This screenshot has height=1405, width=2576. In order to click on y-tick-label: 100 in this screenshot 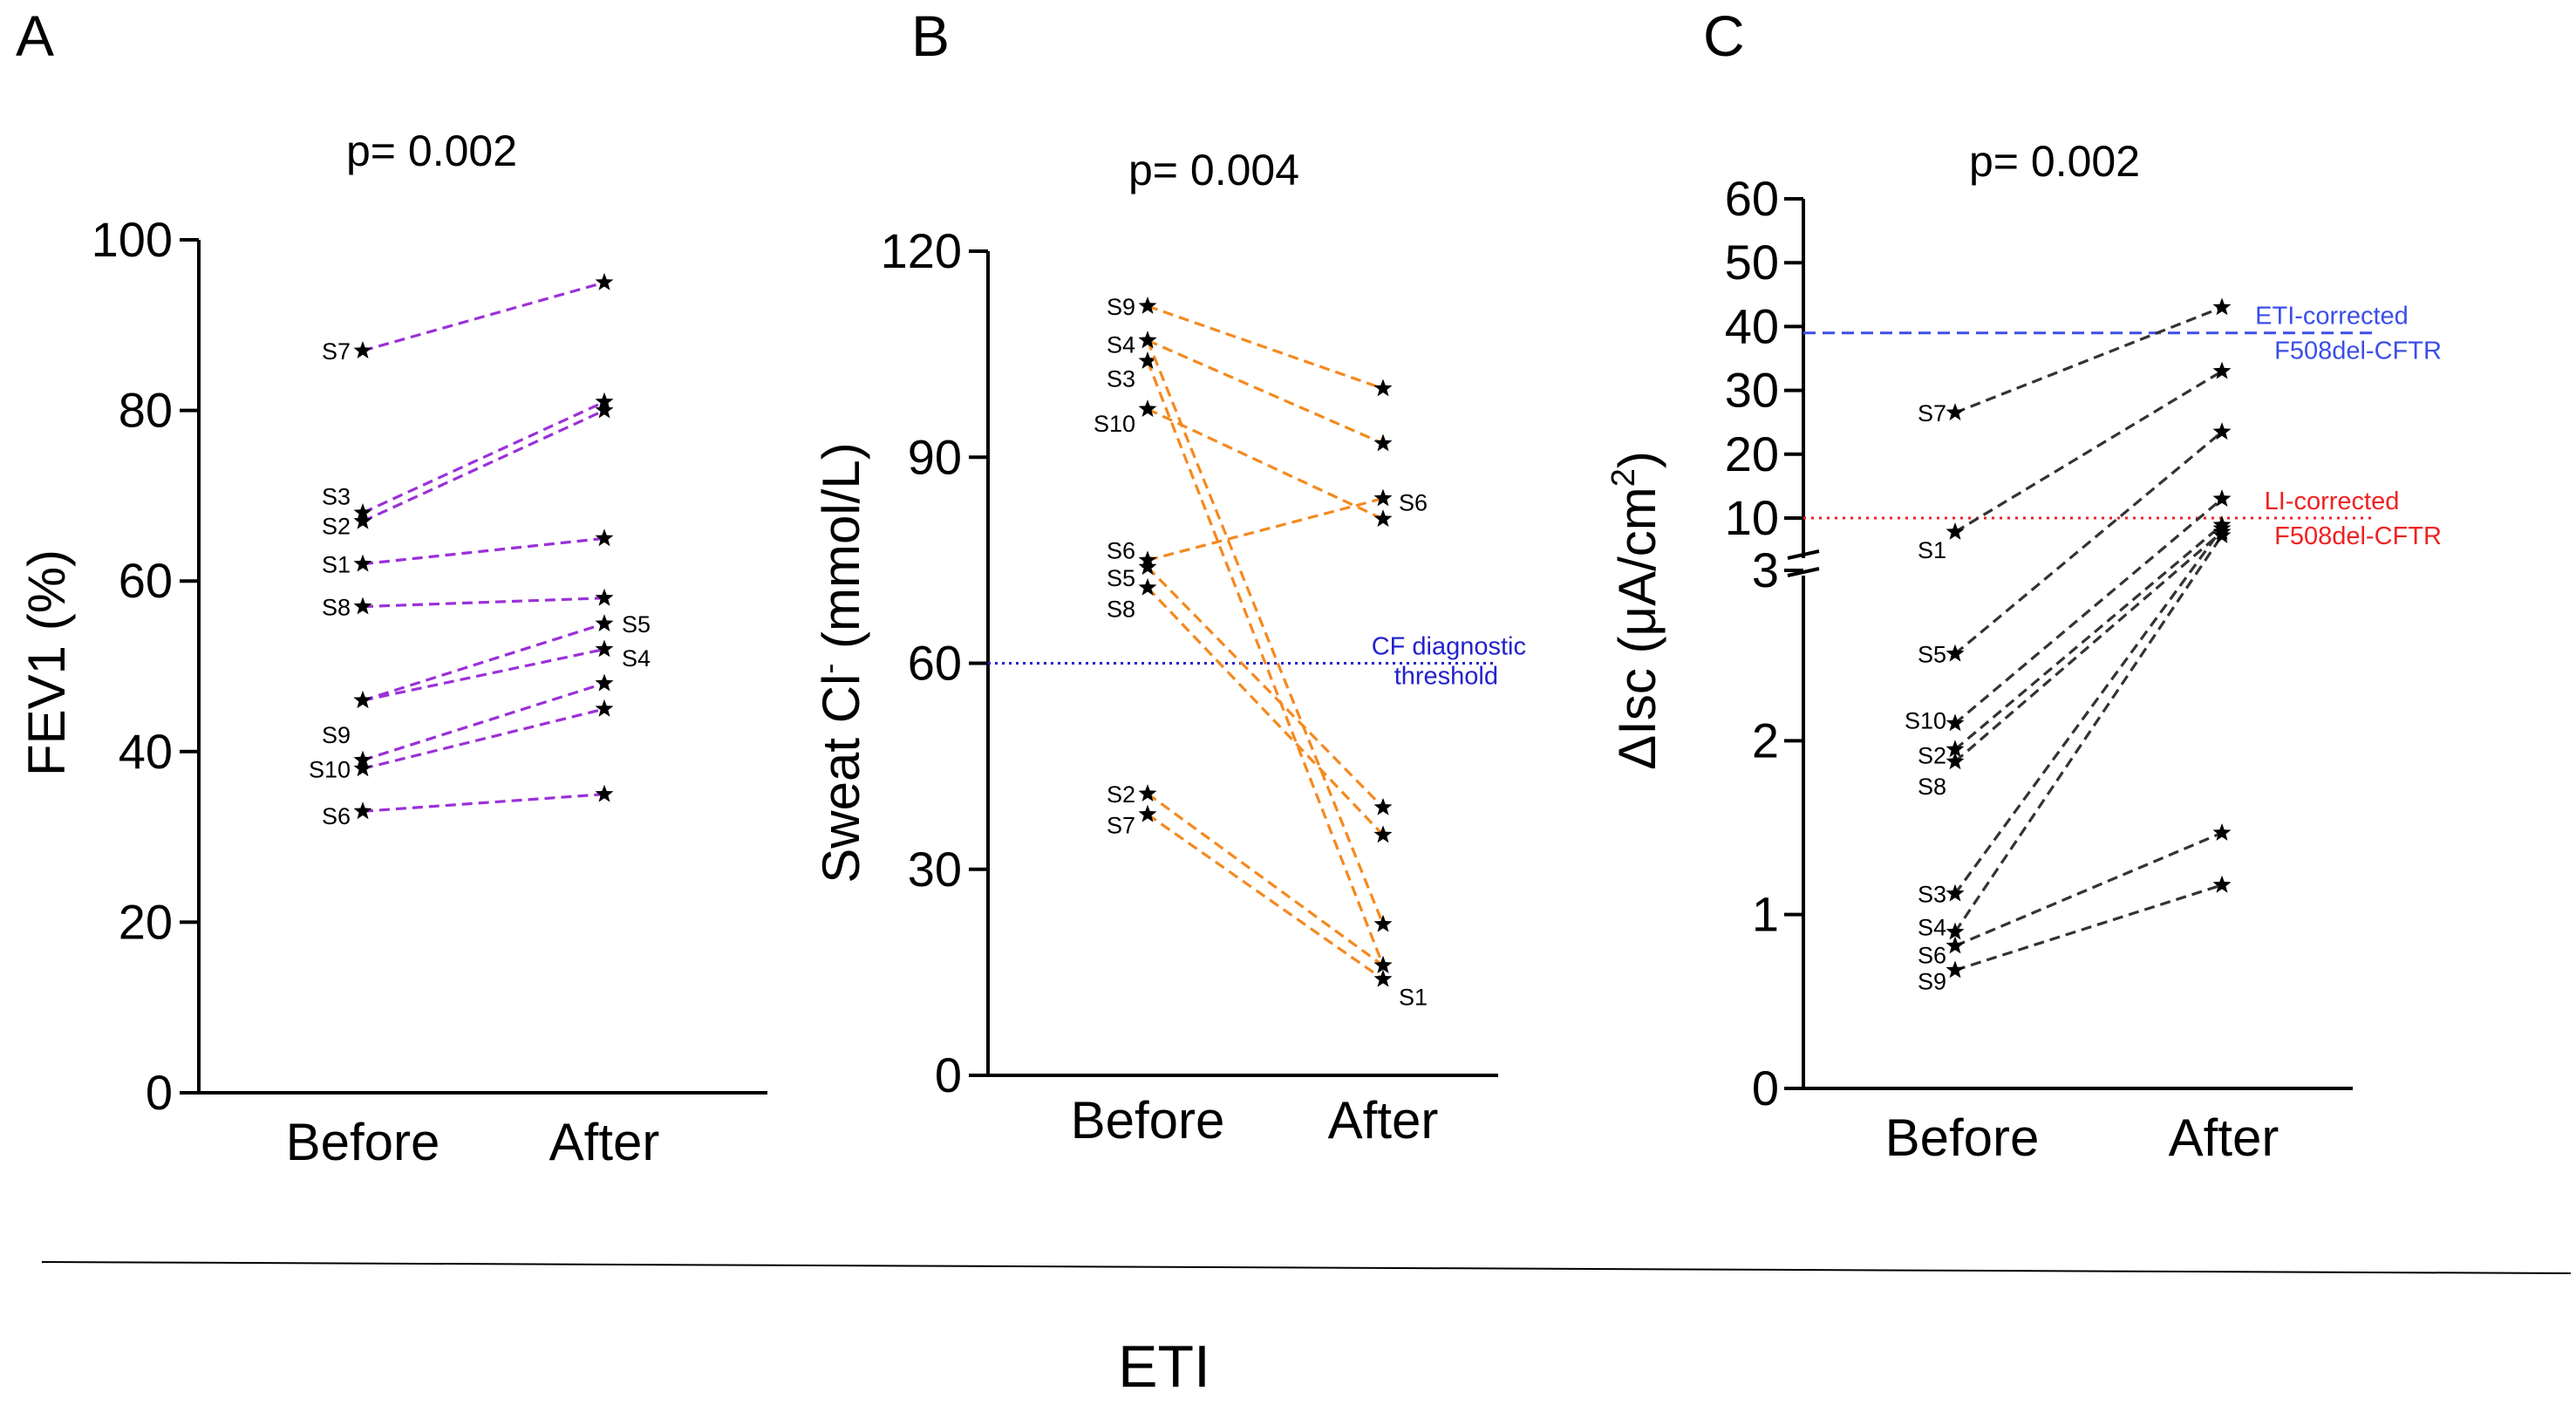, I will do `click(133, 239)`.